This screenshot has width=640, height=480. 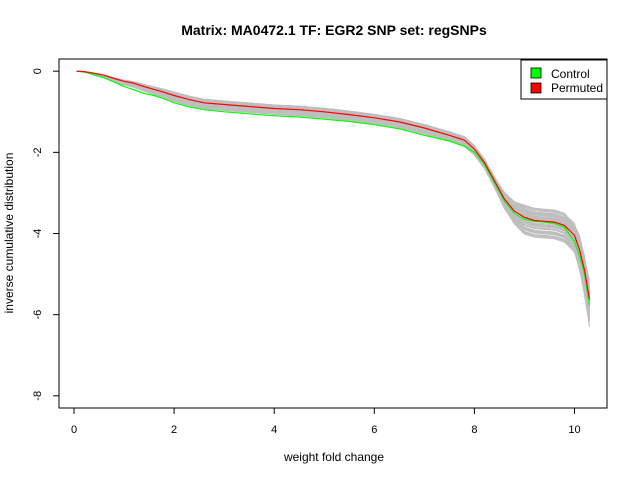 I want to click on x-tick-label: 6, so click(x=374, y=430).